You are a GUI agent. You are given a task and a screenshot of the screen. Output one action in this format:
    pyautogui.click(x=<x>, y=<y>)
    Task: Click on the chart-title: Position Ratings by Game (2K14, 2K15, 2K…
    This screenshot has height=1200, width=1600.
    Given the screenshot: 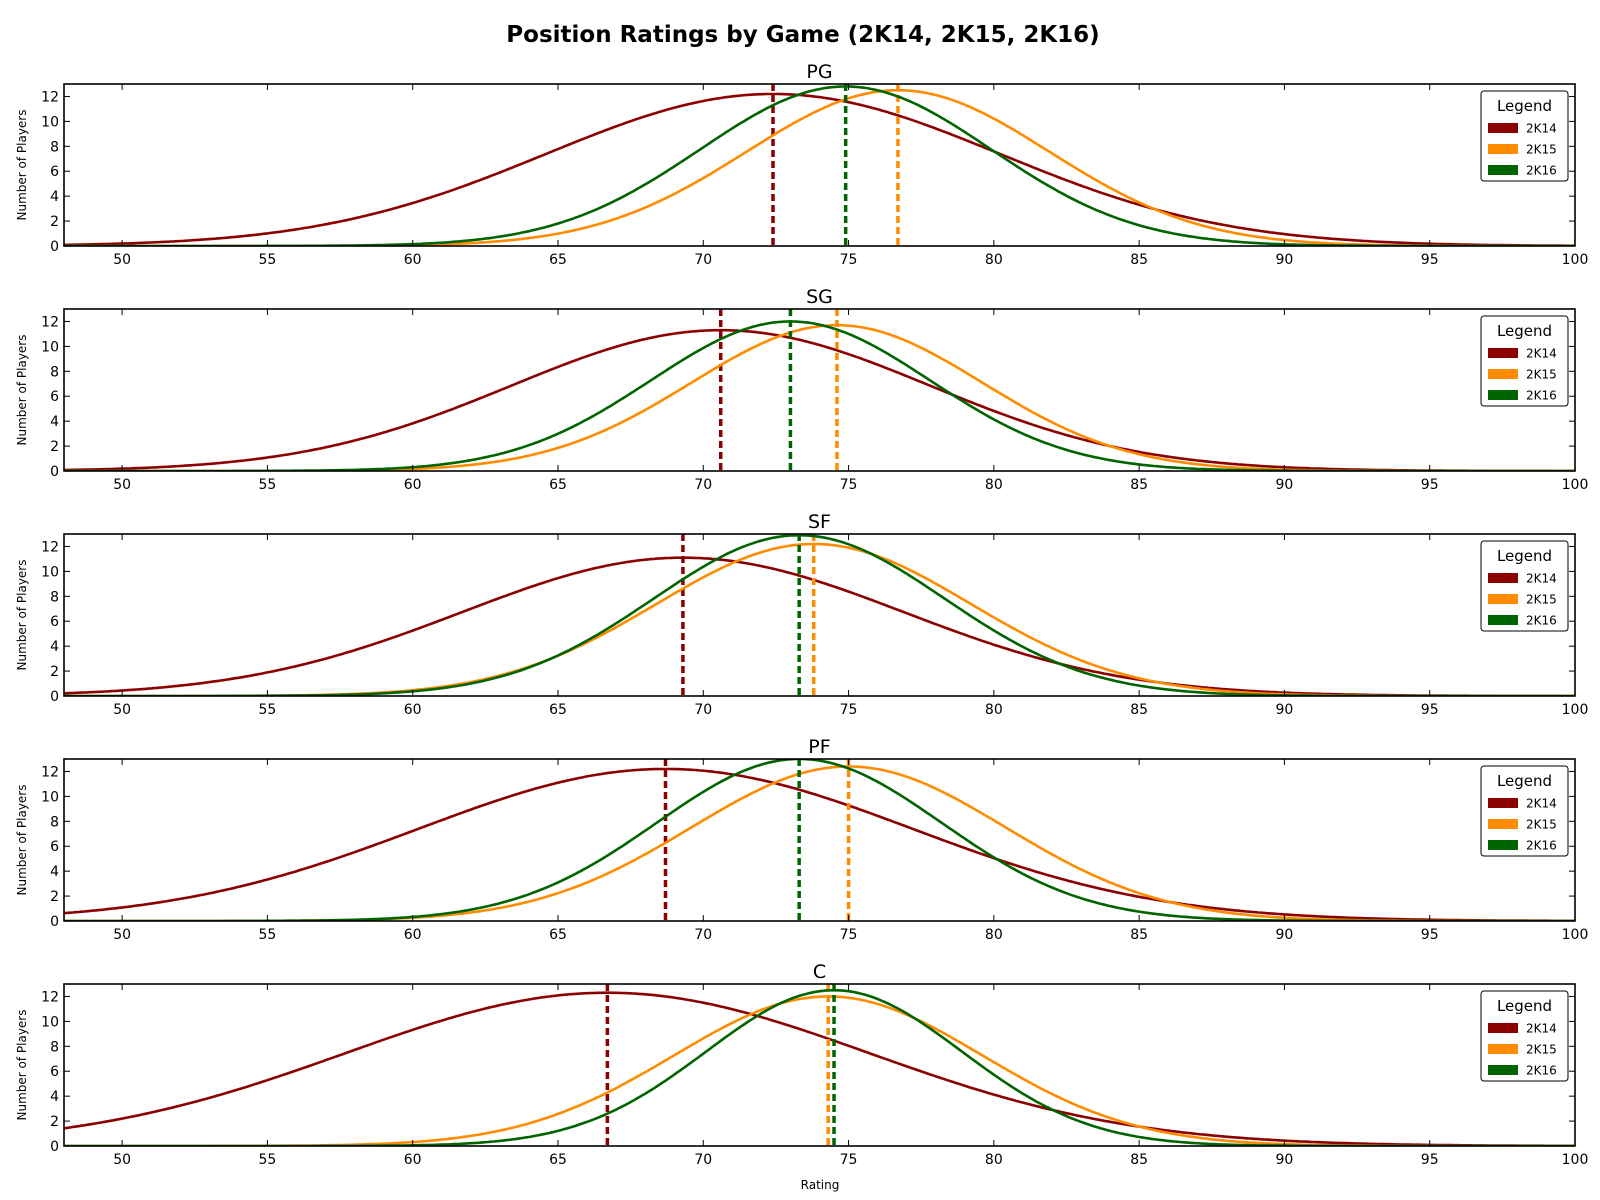 What is the action you would take?
    pyautogui.click(x=802, y=35)
    